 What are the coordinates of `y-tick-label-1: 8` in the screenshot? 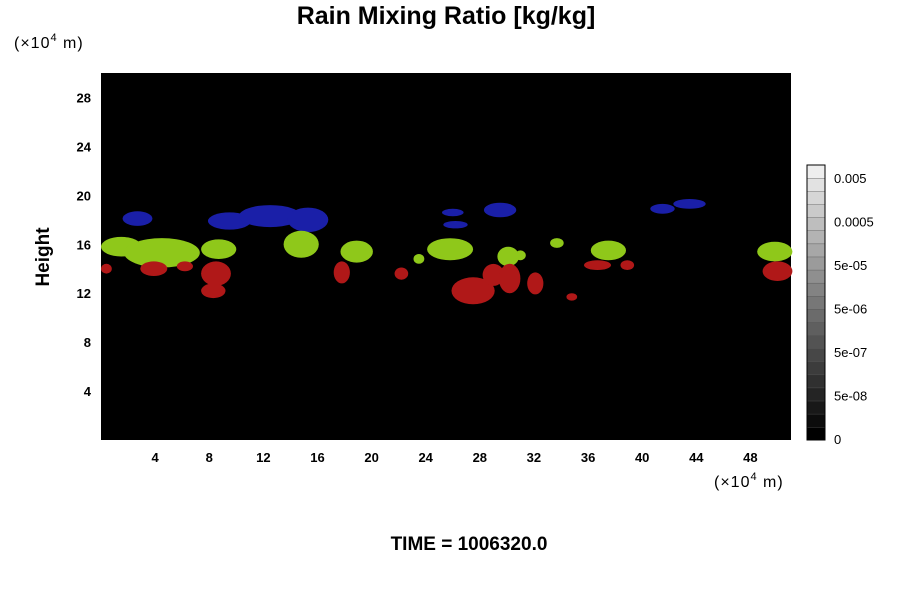 It's located at (87, 342).